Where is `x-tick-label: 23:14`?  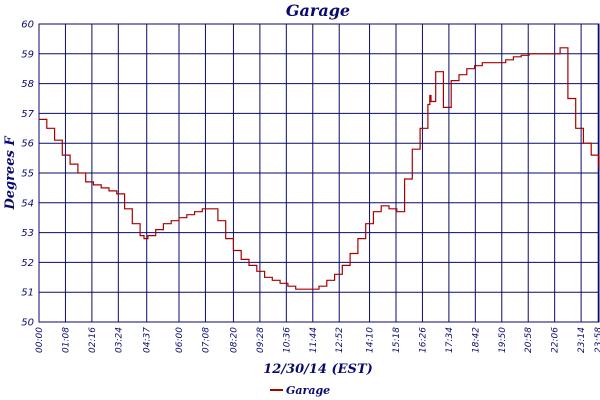 x-tick-label: 23:14 is located at coordinates (582, 340).